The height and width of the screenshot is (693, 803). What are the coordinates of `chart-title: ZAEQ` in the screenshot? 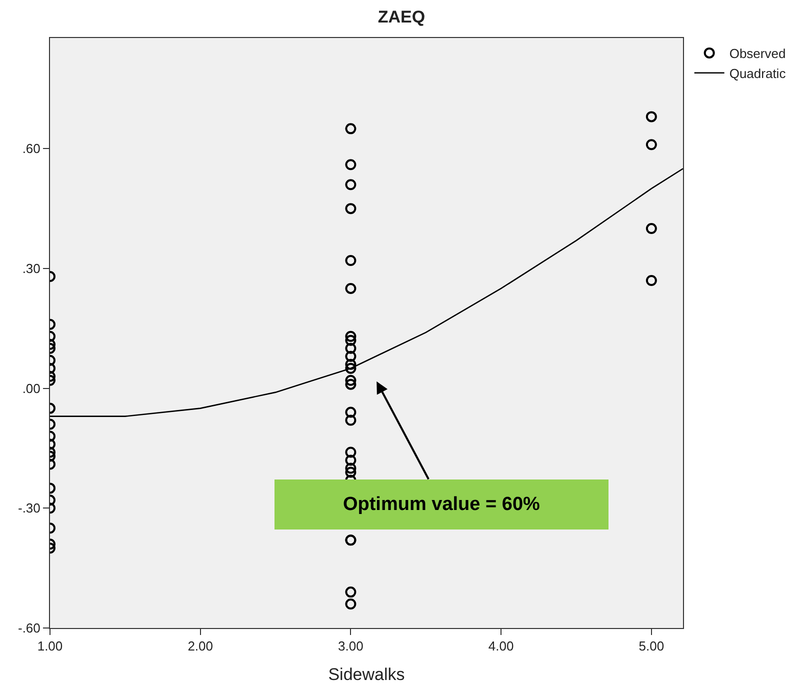 It's located at (402, 16).